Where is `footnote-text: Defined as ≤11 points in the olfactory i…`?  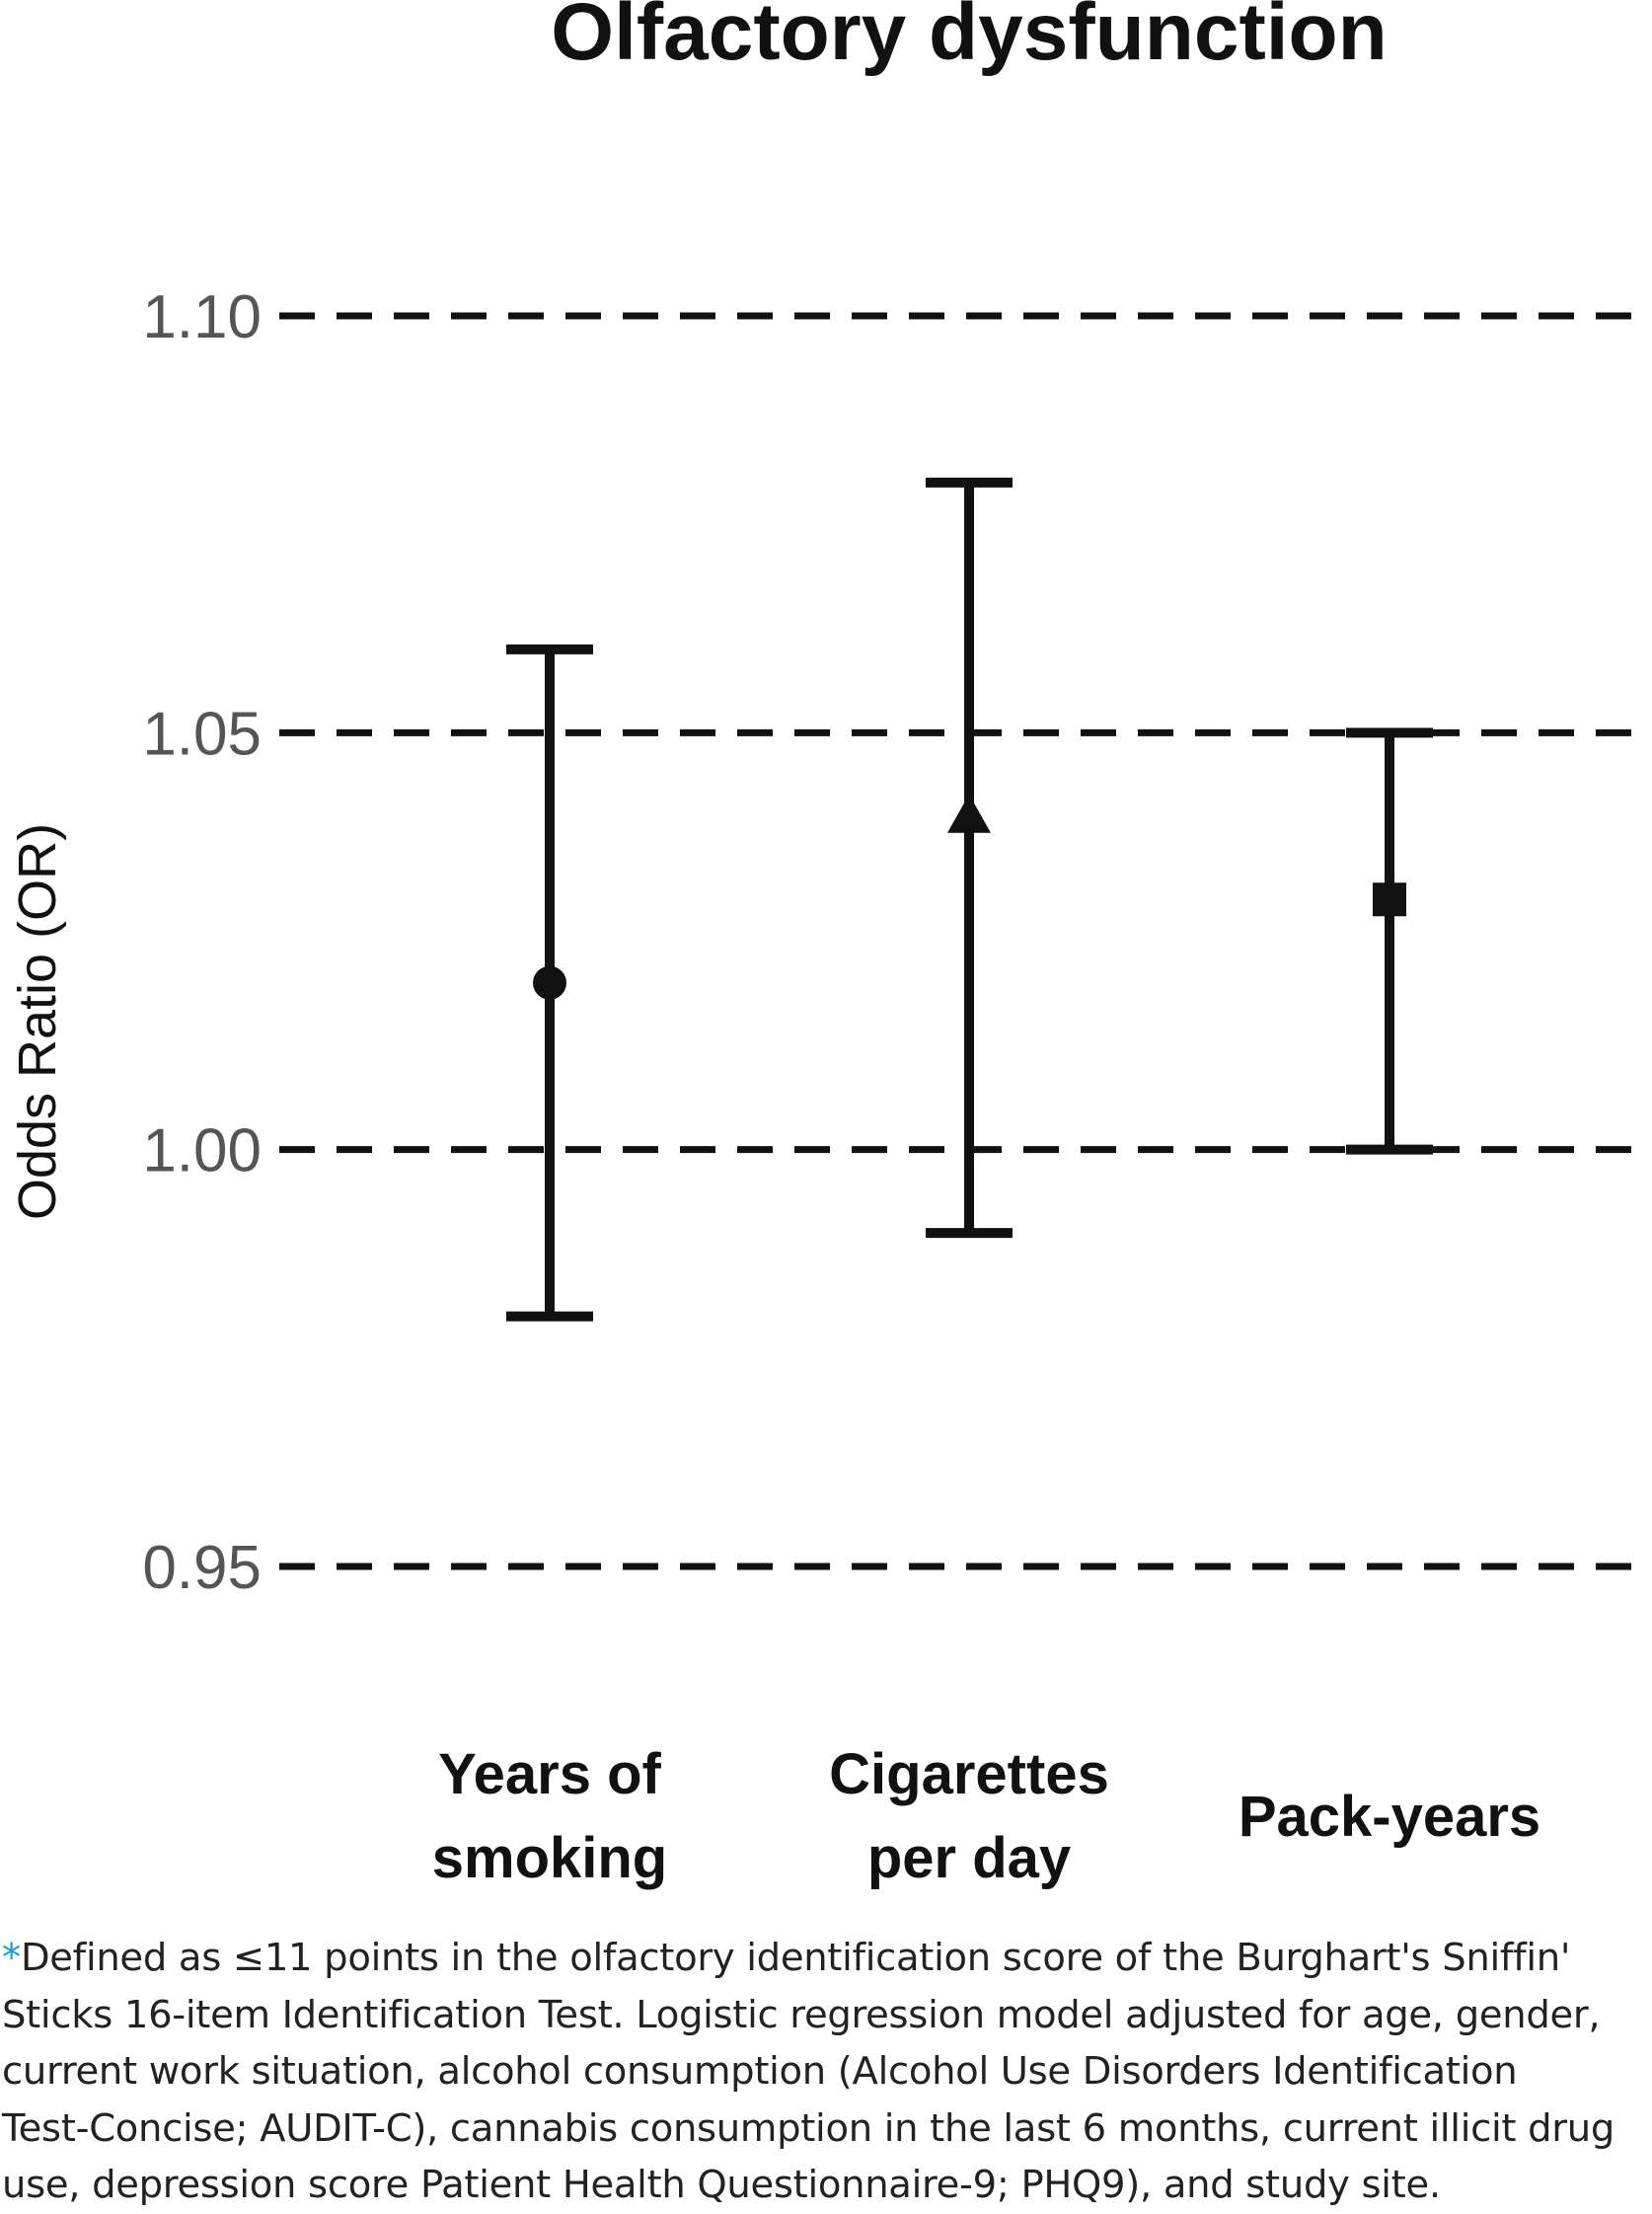
footnote-text: Defined as ≤11 points in the olfactory i… is located at coordinates (809, 2071).